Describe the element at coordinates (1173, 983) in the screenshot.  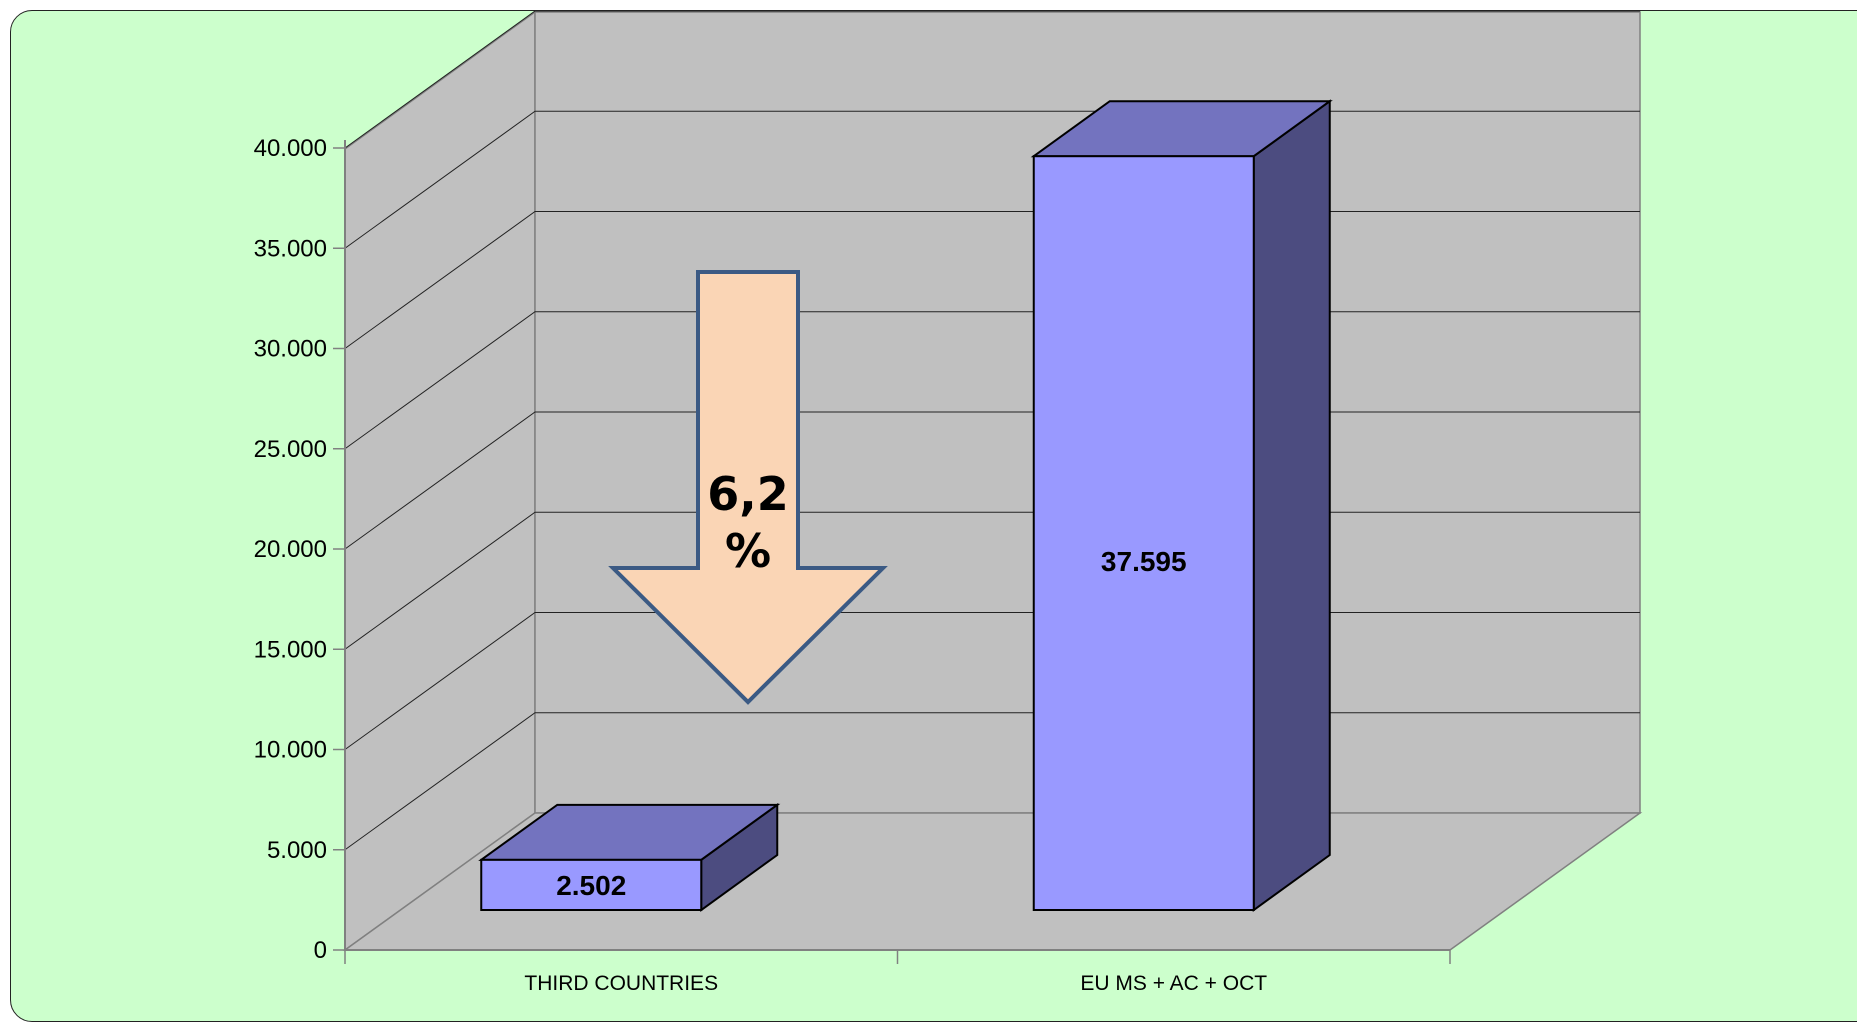
I see `x-category-label: EU MS + AC + OCT` at that location.